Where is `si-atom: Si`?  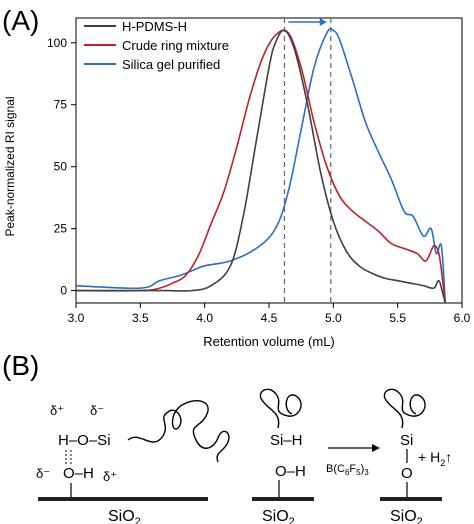 si-atom: Si is located at coordinates (406, 440).